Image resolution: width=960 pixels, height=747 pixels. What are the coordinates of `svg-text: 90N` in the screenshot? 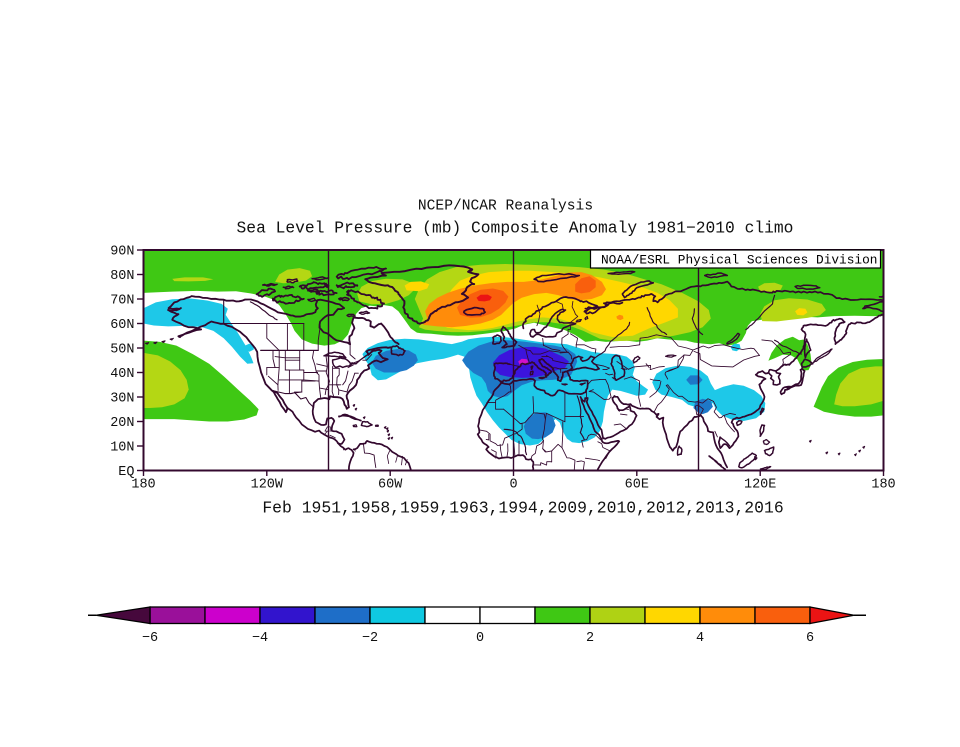 It's located at (122, 252).